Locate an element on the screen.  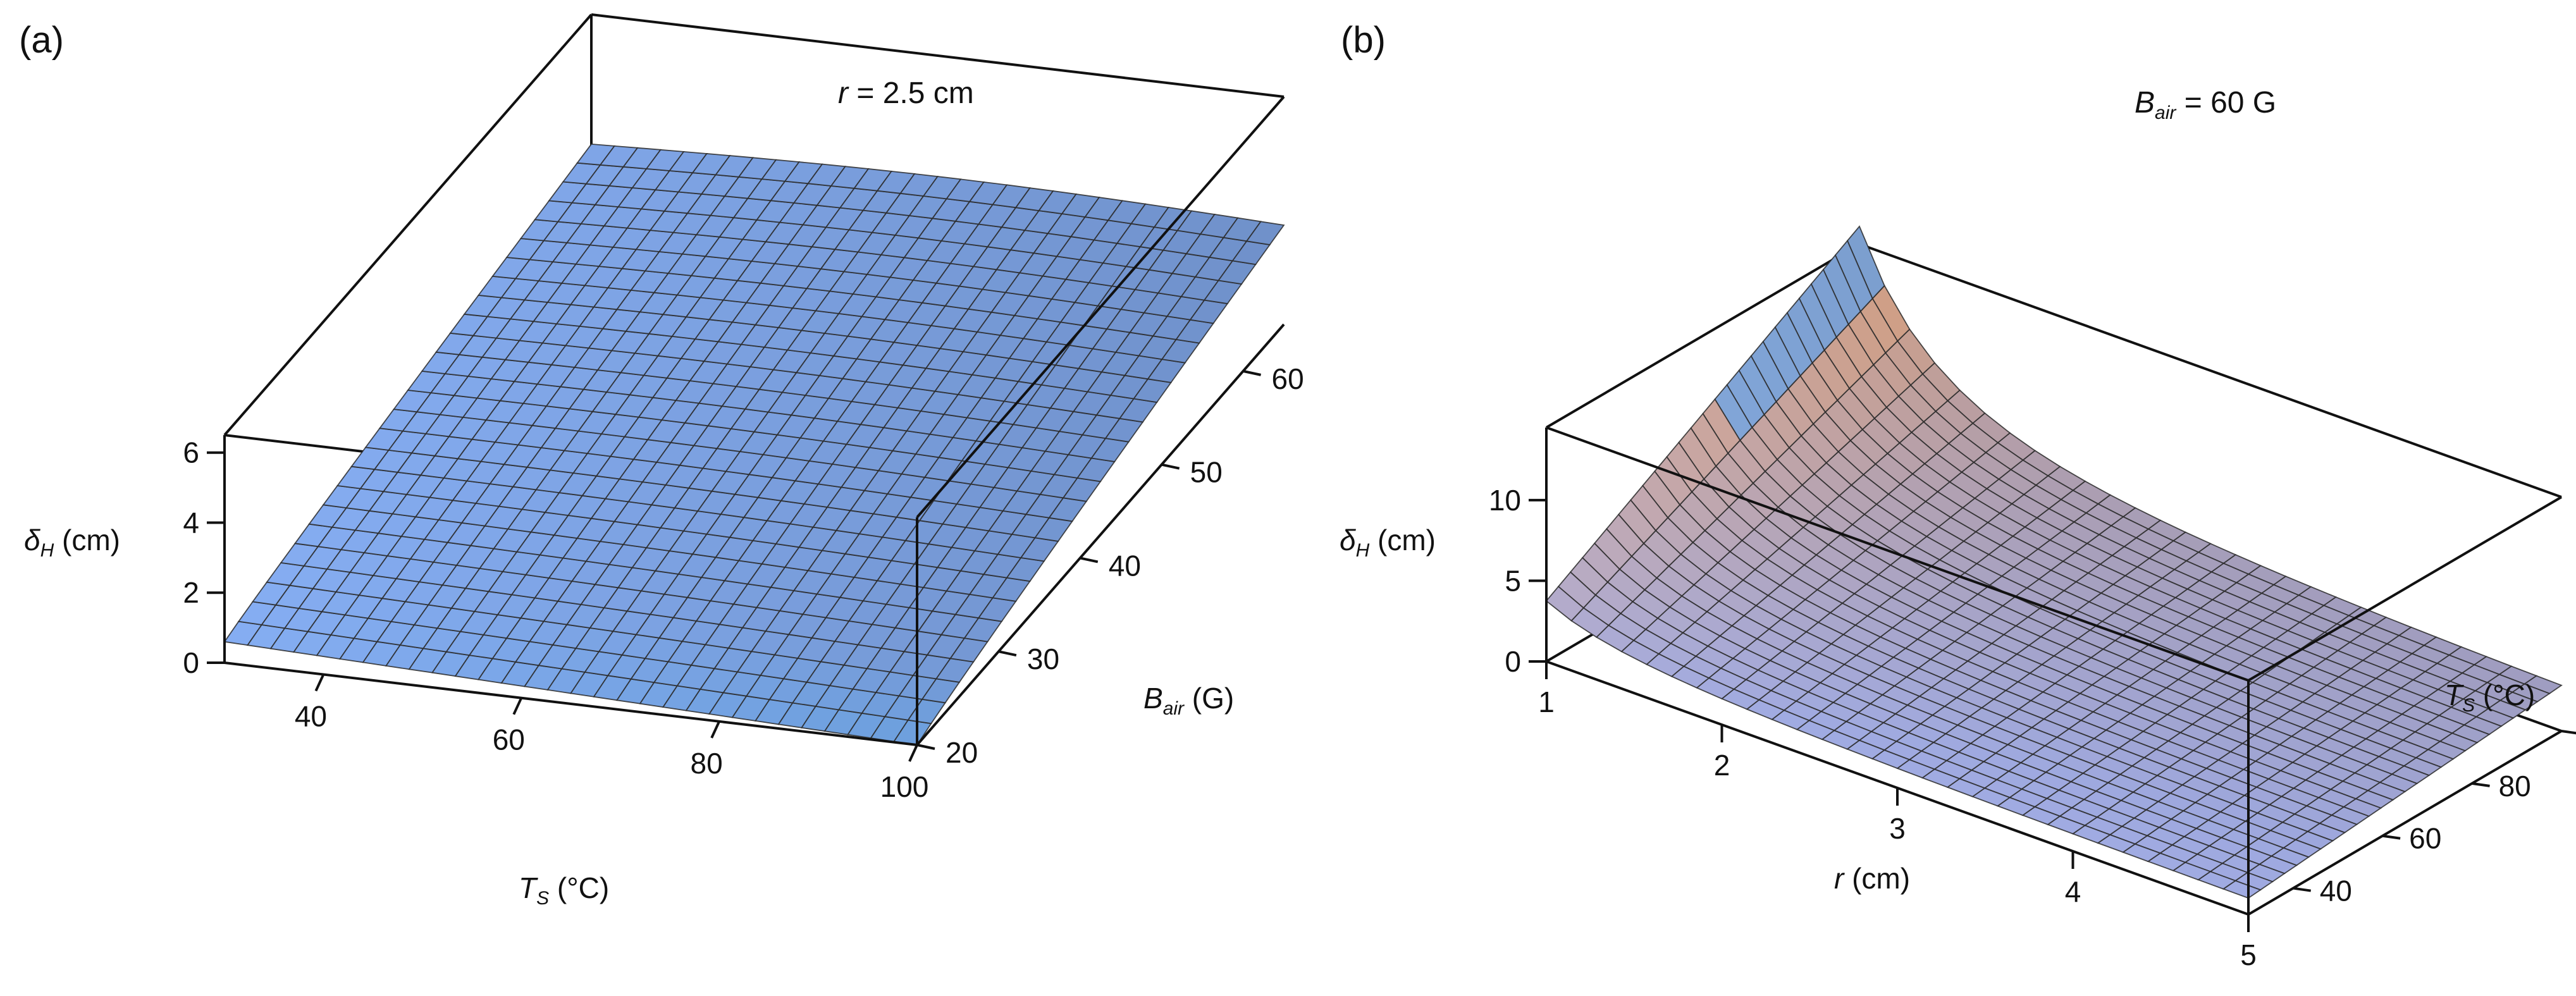
z-tick-label: 6 is located at coordinates (191, 452).